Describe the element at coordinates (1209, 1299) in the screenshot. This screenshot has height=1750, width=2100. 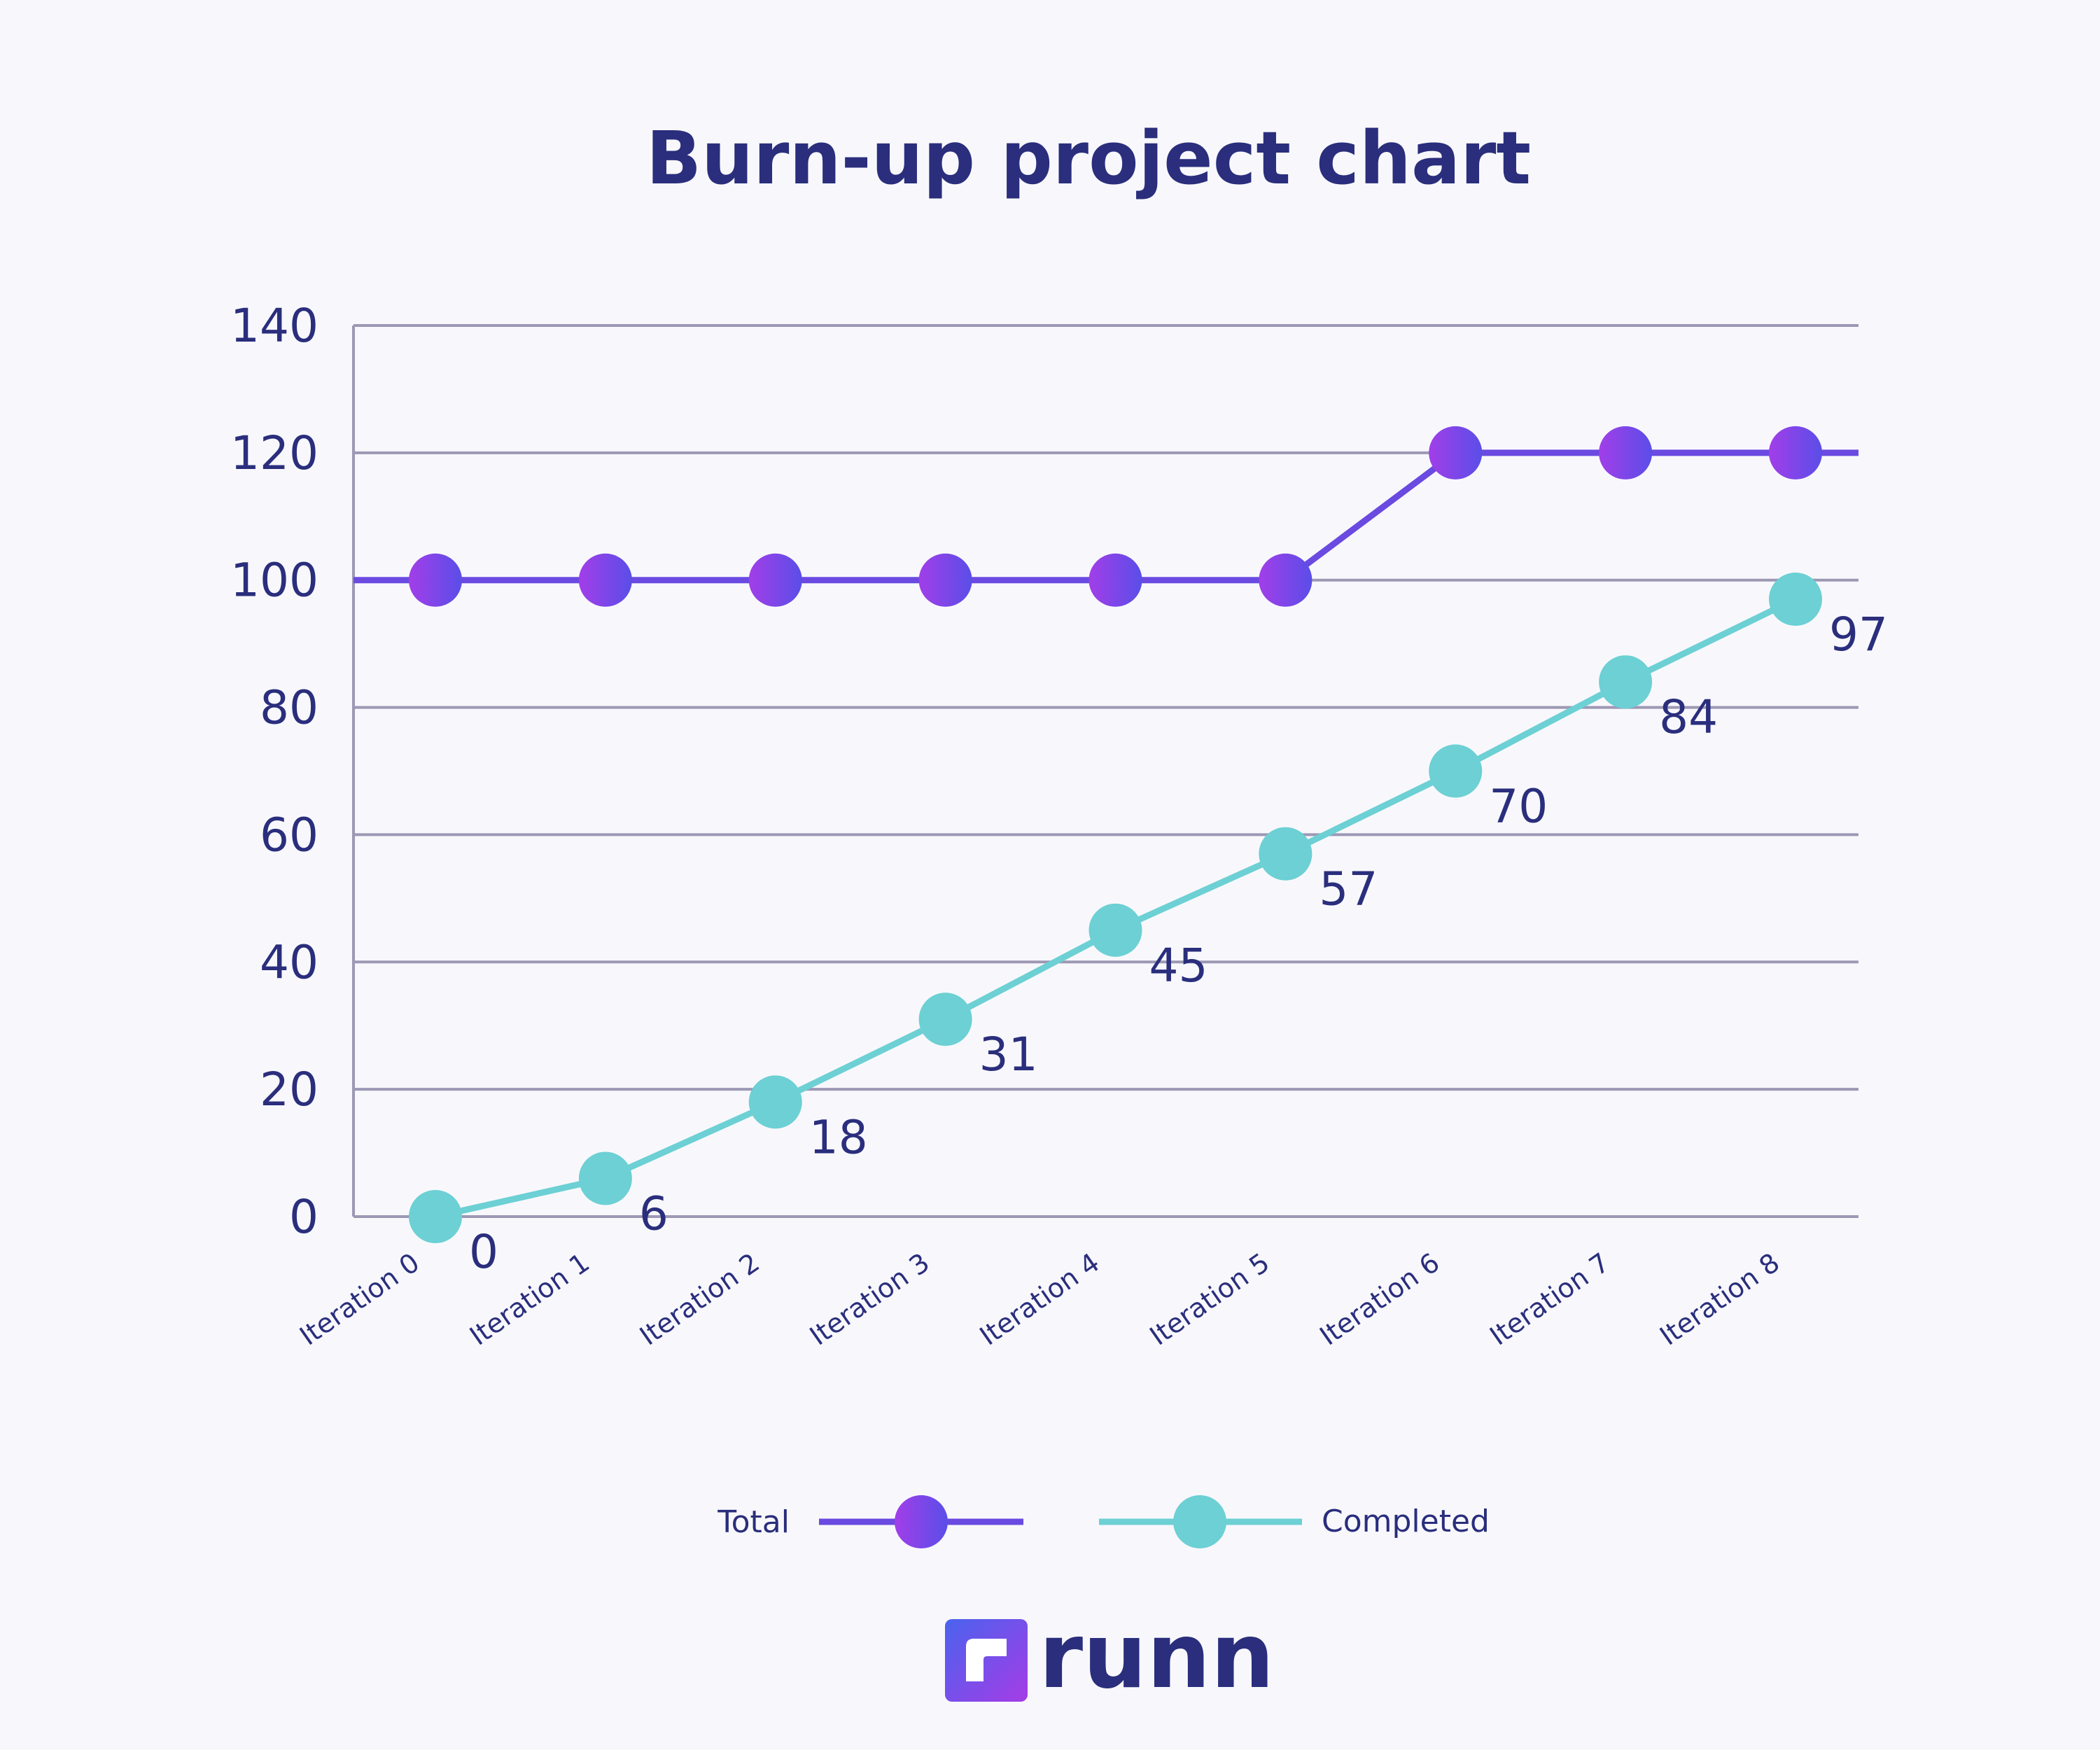
I see `x-tick-label: Iteration 5` at that location.